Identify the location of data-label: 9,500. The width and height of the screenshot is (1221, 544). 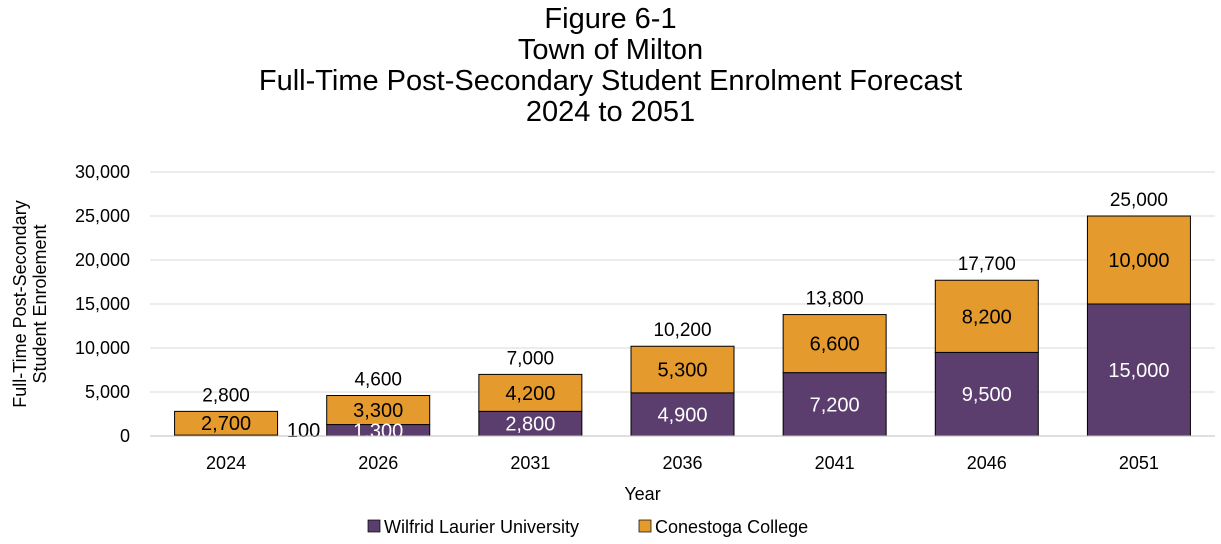
(987, 395).